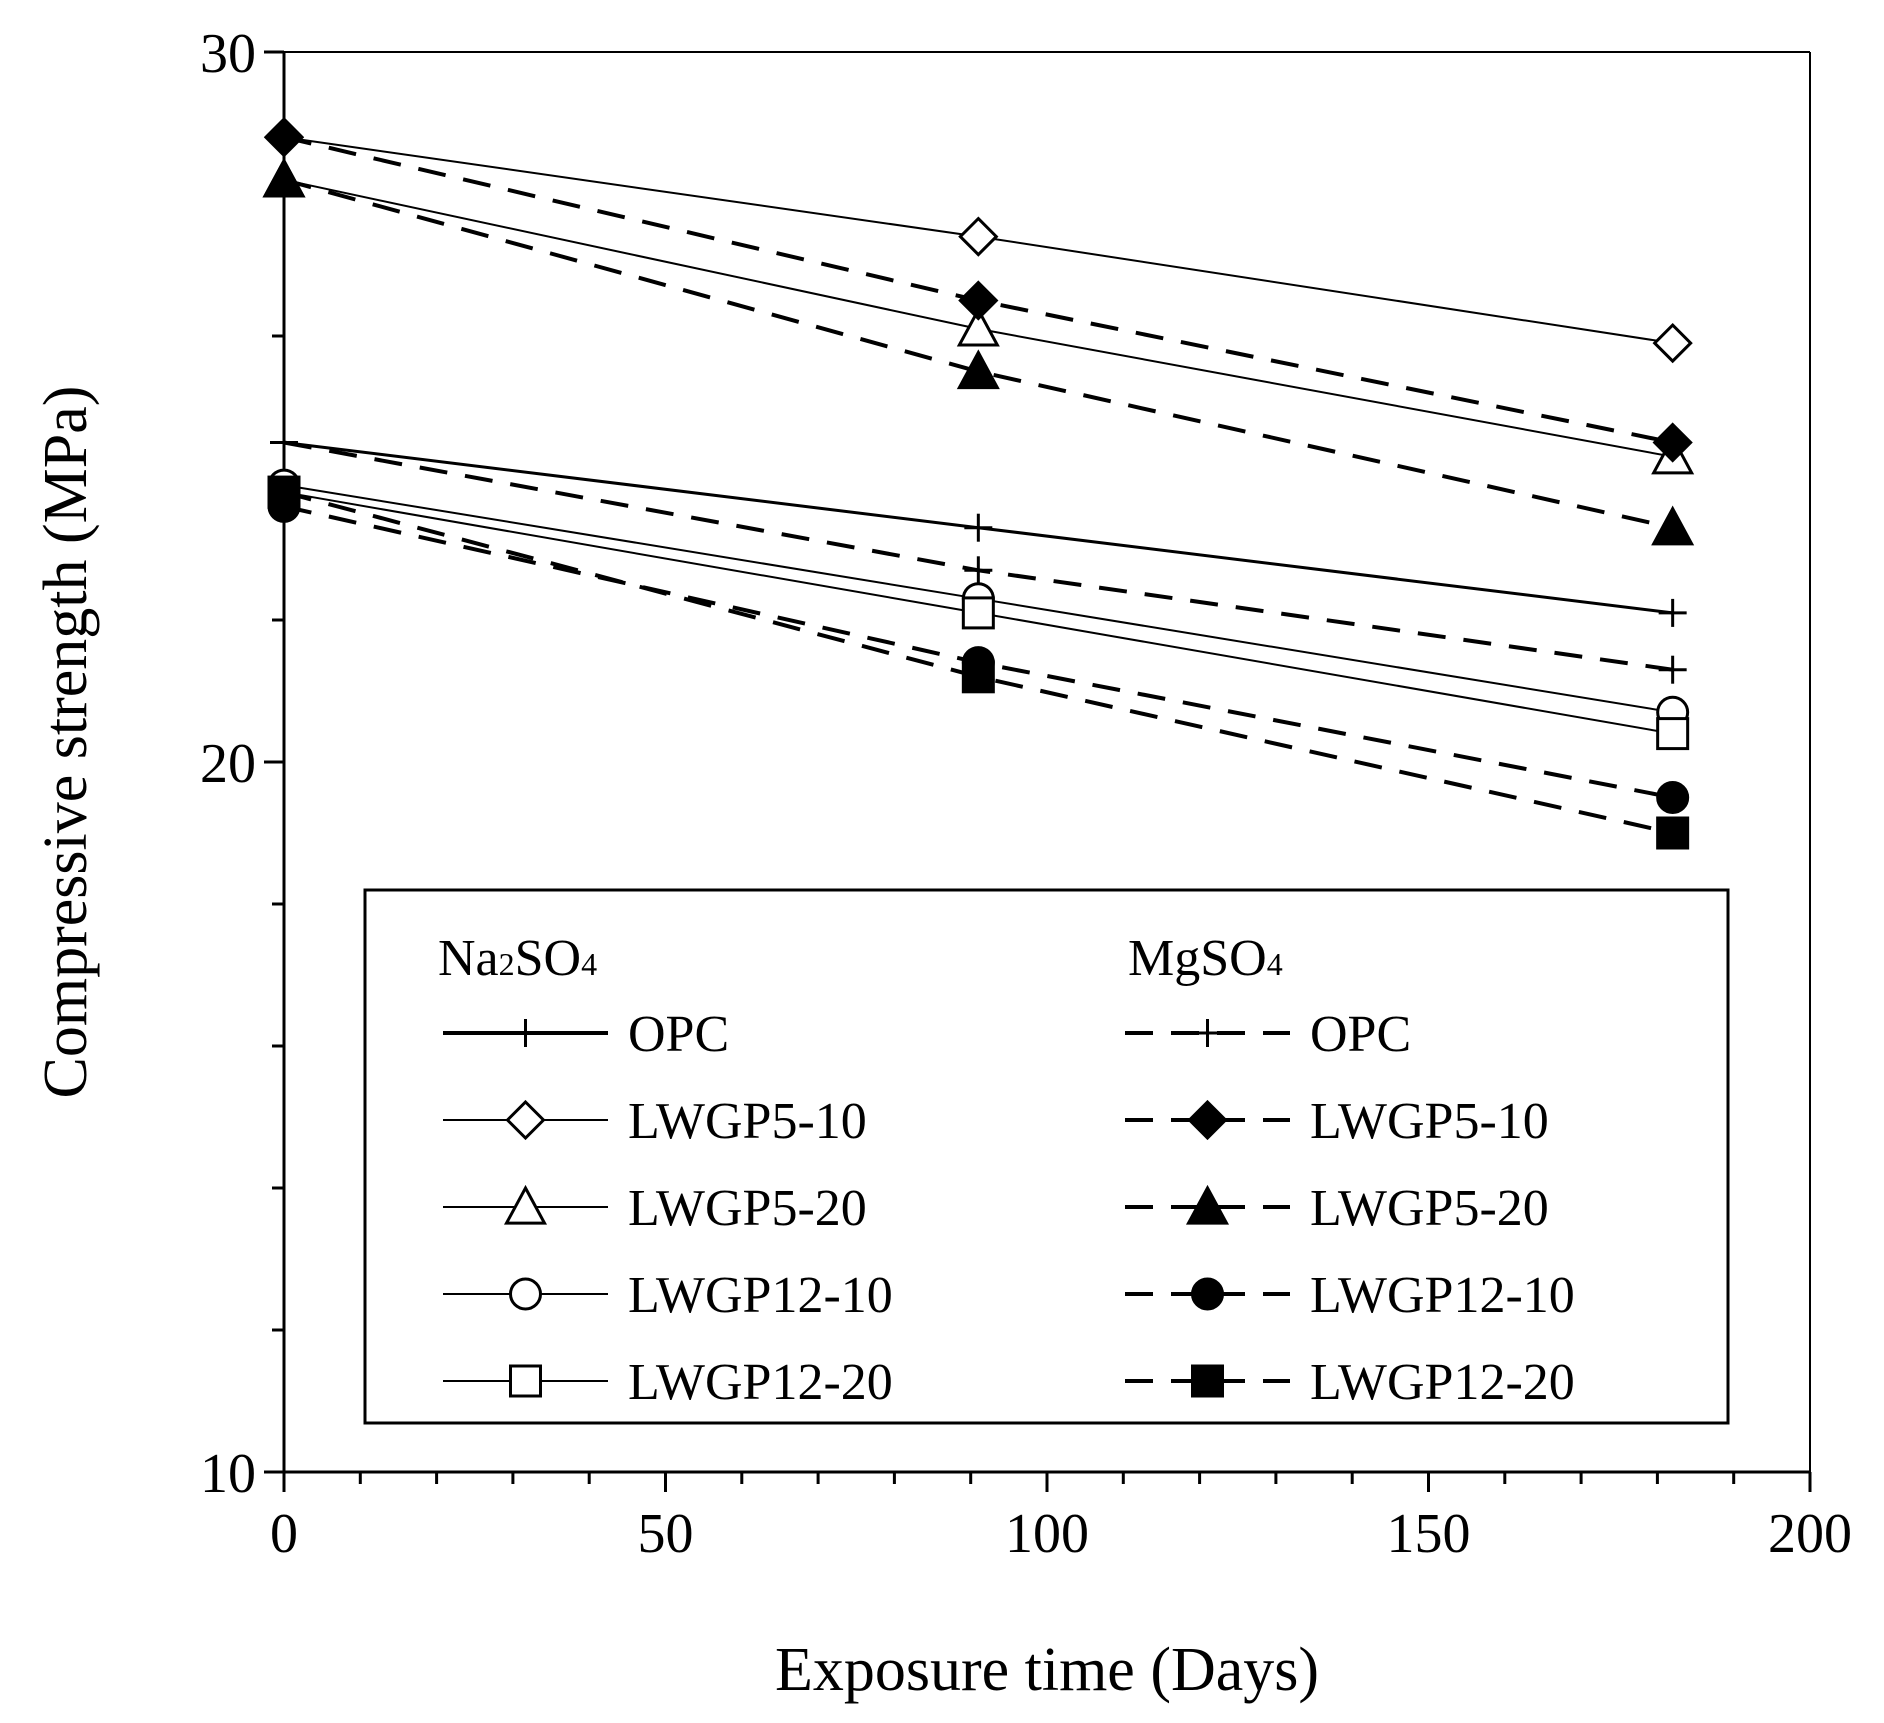 This screenshot has width=1884, height=1723. What do you see at coordinates (1442, 1382) in the screenshot?
I see `legend-label-mgso4-lwgp12-20: LWGP12-20` at bounding box center [1442, 1382].